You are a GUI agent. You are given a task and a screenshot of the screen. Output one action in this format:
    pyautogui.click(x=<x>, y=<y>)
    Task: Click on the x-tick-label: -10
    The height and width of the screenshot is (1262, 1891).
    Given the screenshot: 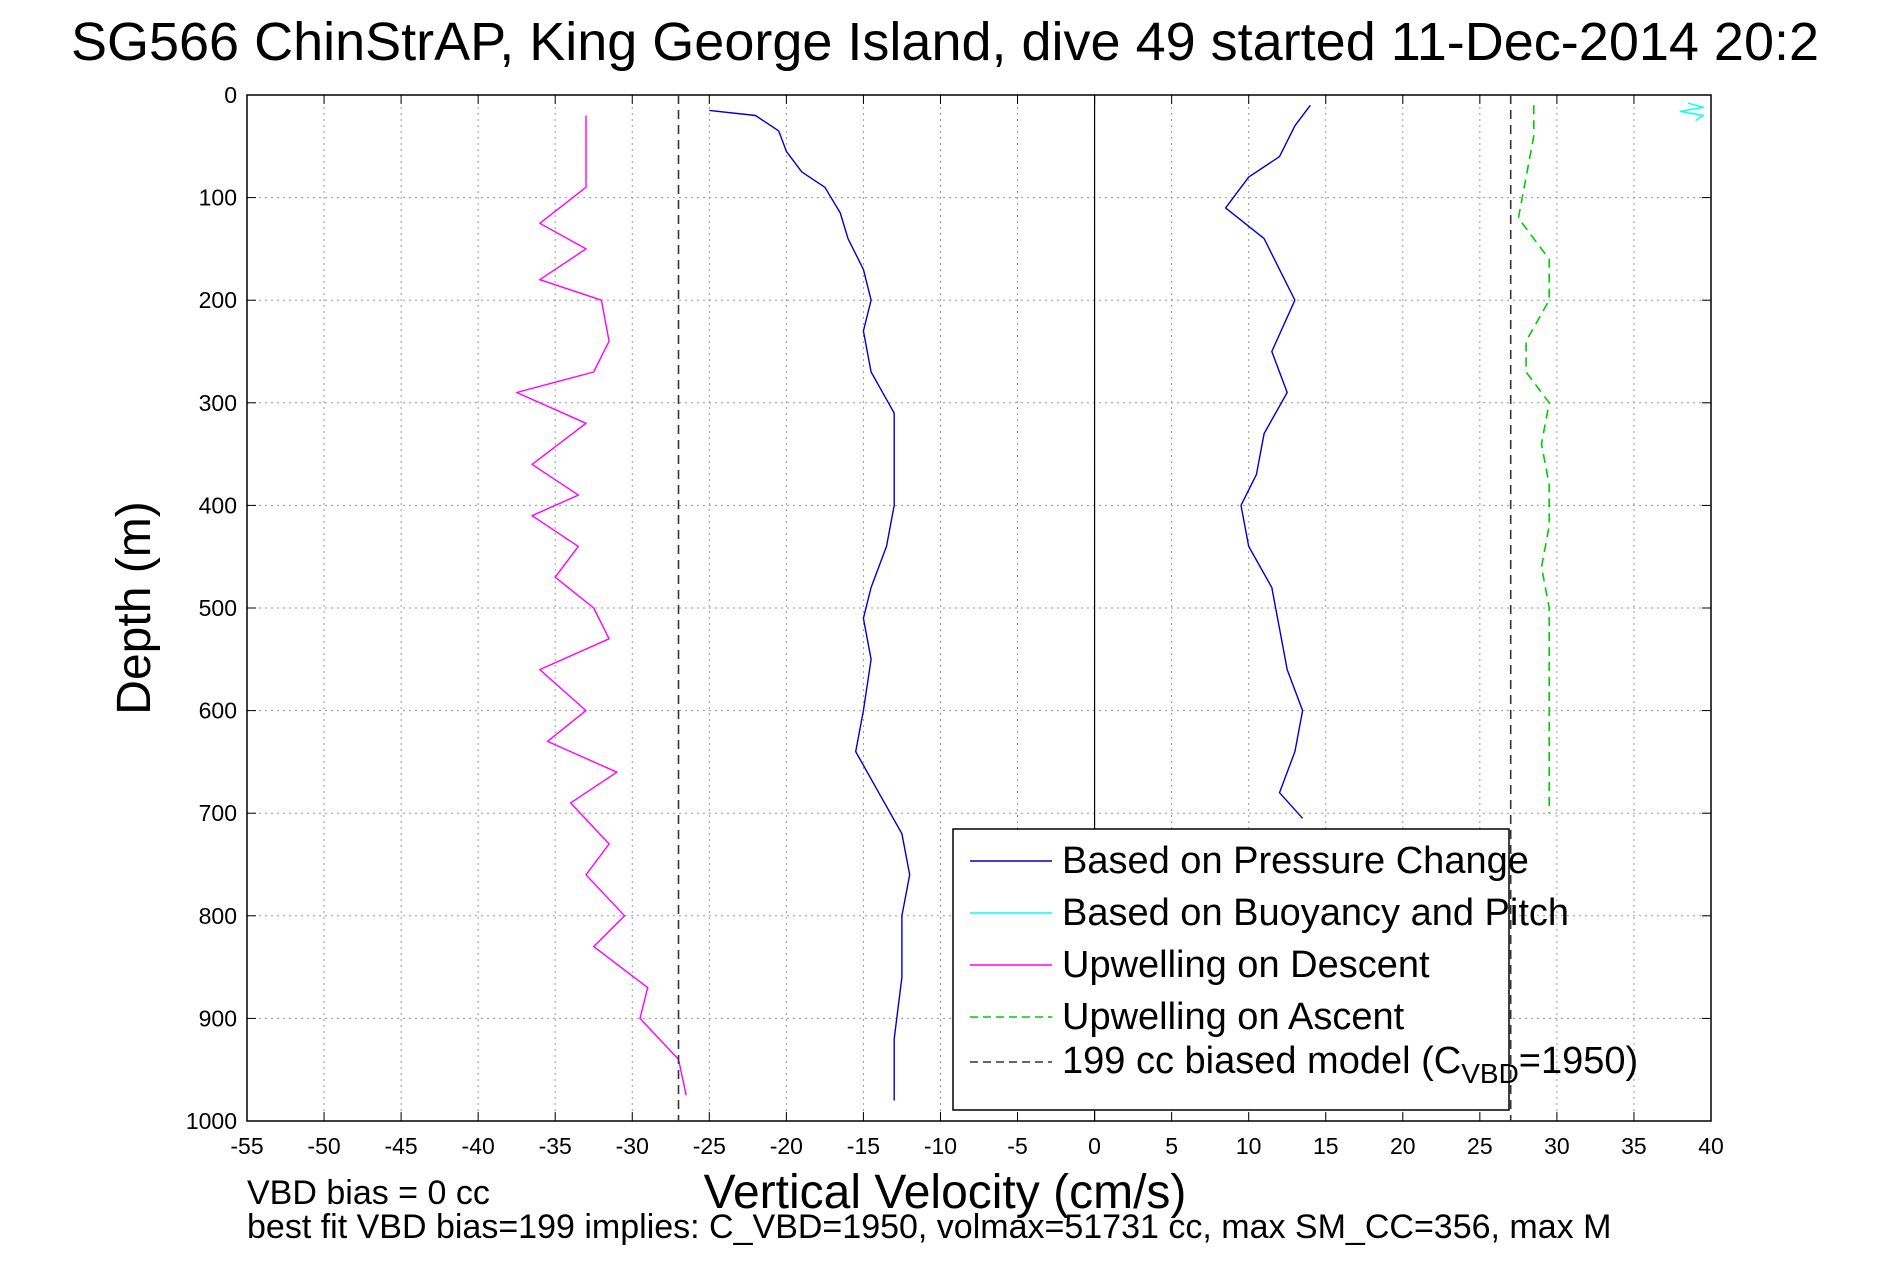 What is the action you would take?
    pyautogui.click(x=940, y=1146)
    